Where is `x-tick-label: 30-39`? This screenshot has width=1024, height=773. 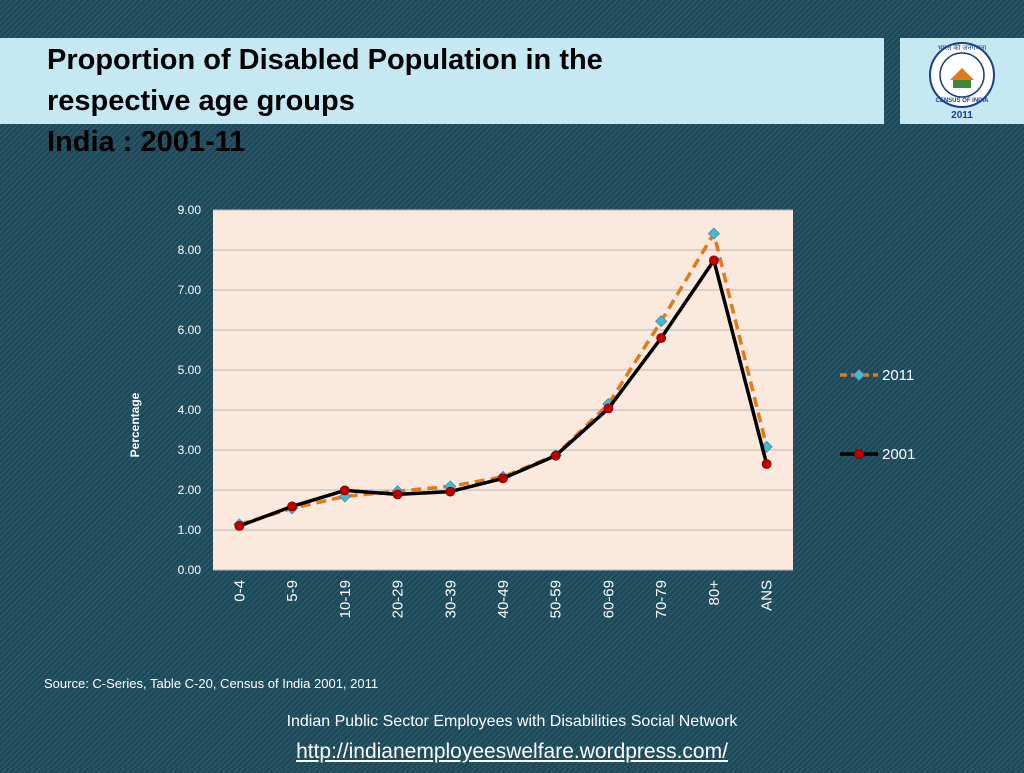
x-tick-label: 30-39 is located at coordinates (450, 599).